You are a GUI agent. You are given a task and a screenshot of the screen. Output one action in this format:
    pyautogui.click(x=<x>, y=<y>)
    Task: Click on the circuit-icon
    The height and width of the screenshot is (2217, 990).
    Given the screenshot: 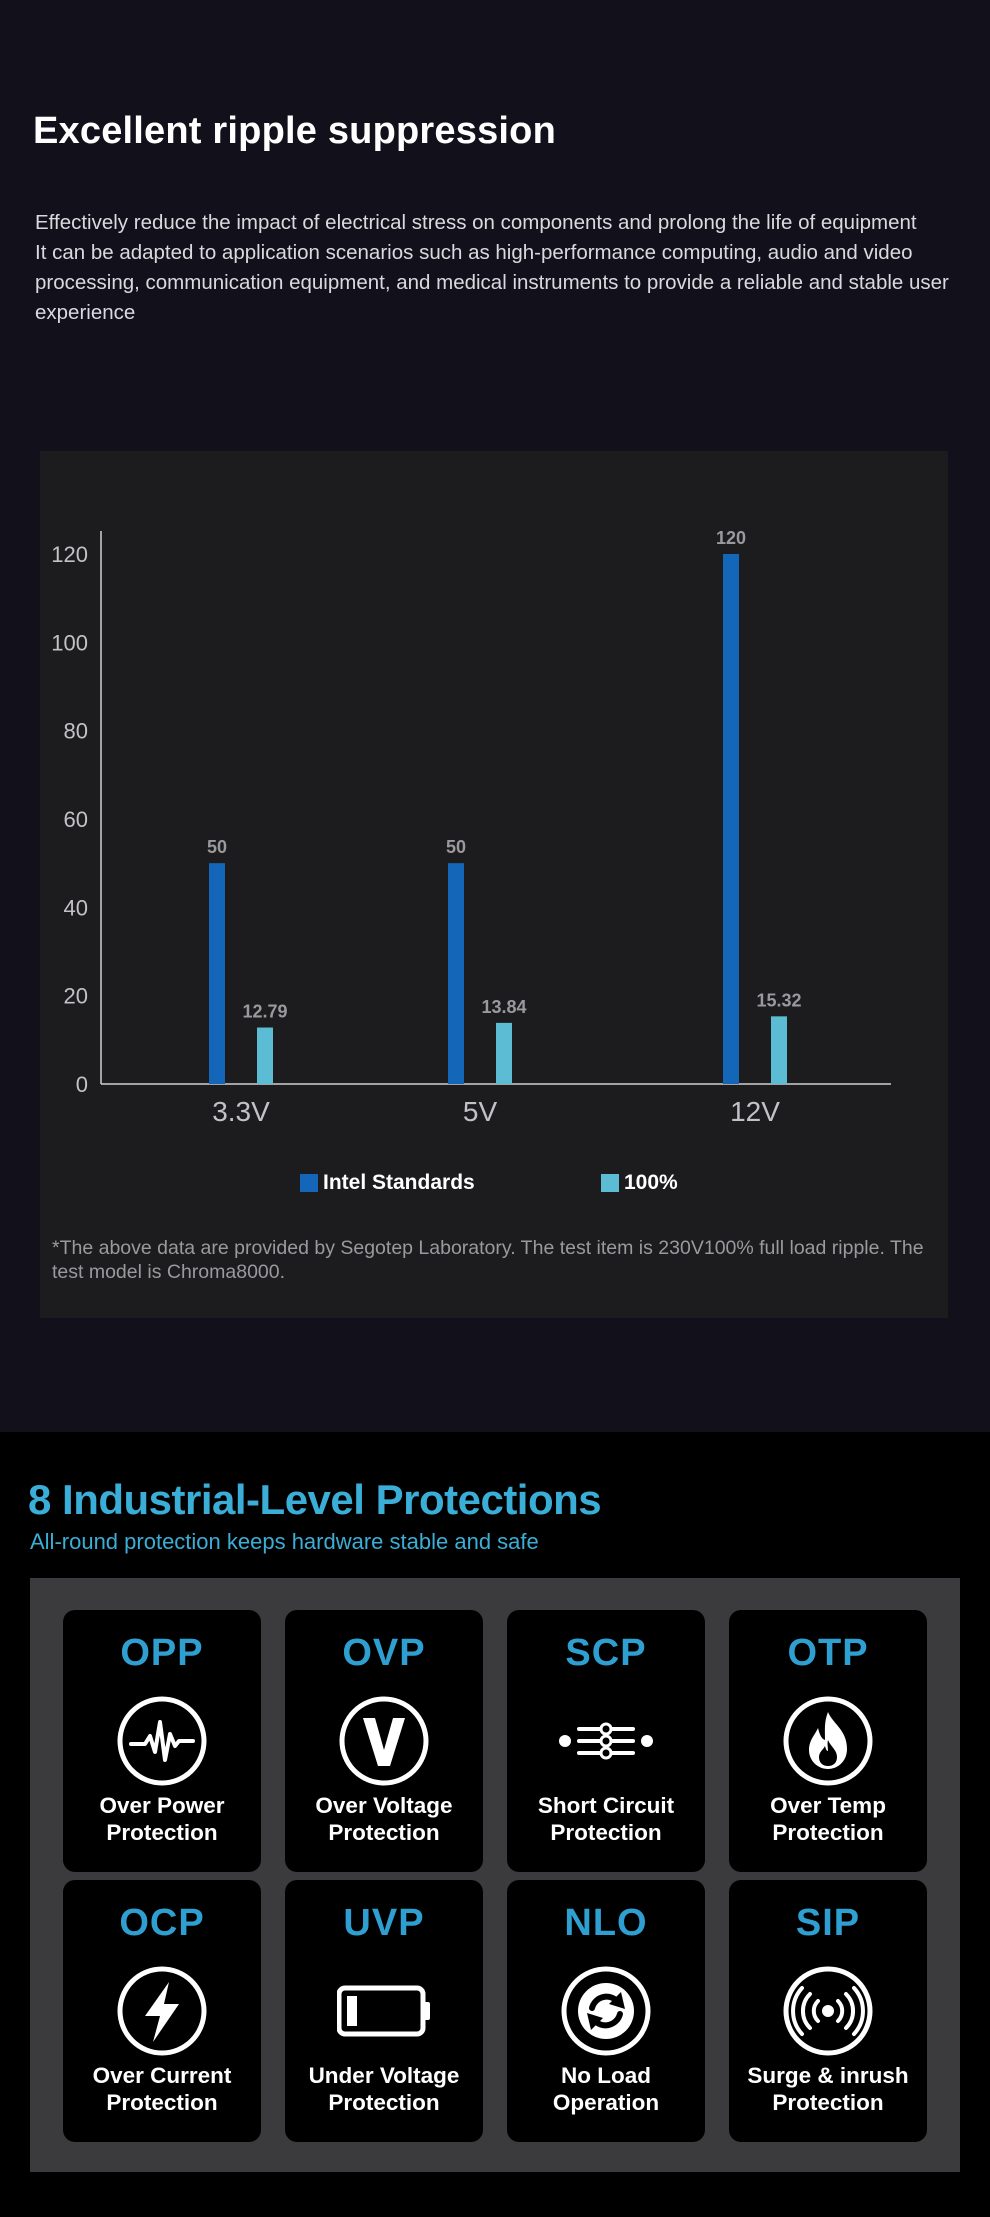 What is the action you would take?
    pyautogui.click(x=606, y=1741)
    